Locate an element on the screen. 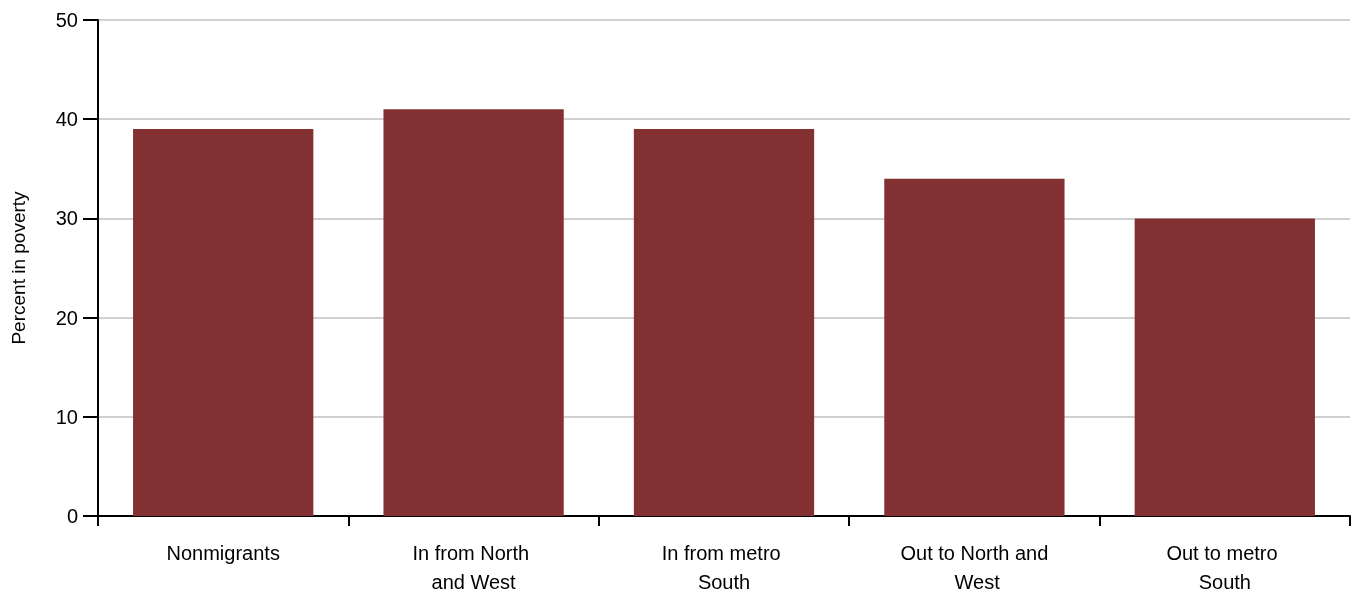 The height and width of the screenshot is (596, 1353). x-tick-label: Nonmigrants is located at coordinates (223, 552).